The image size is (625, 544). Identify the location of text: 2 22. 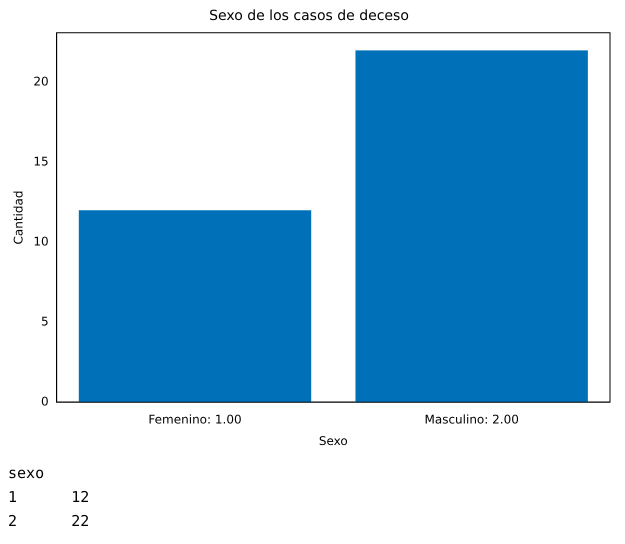
(49, 521).